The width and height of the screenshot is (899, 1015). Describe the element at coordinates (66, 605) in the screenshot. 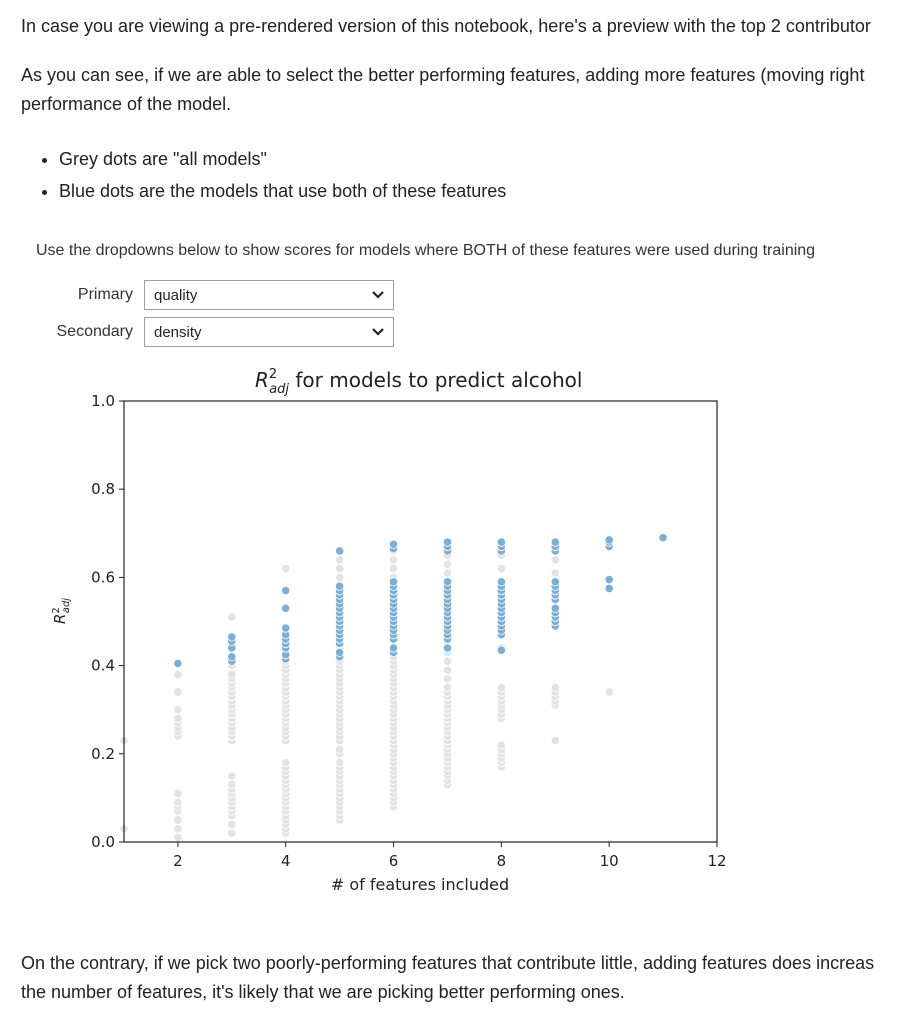

I see `y-axis-label-sub: adj` at that location.